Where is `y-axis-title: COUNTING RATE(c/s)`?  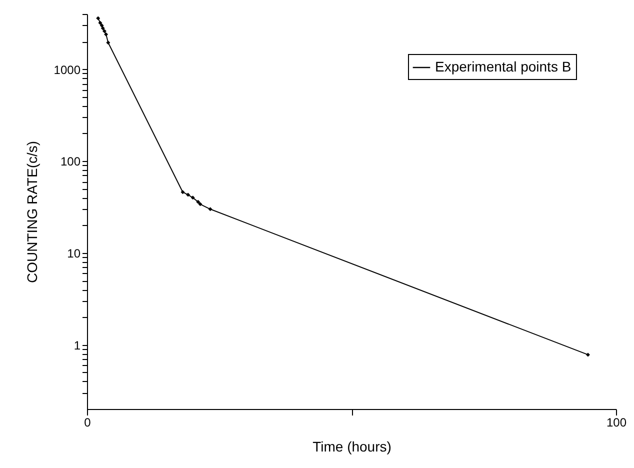 y-axis-title: COUNTING RATE(c/s) is located at coordinates (32, 212).